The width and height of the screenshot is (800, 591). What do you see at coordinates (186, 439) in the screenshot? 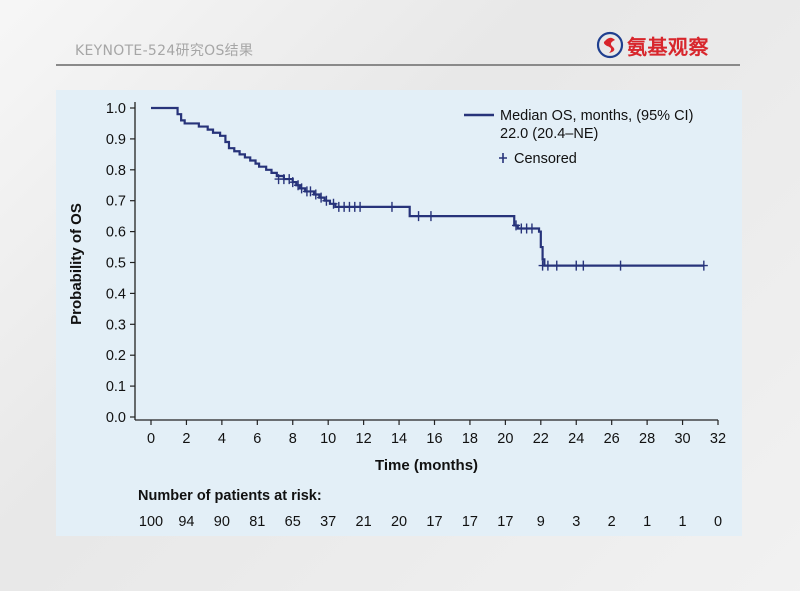
I see `x-tick-label: 2` at bounding box center [186, 439].